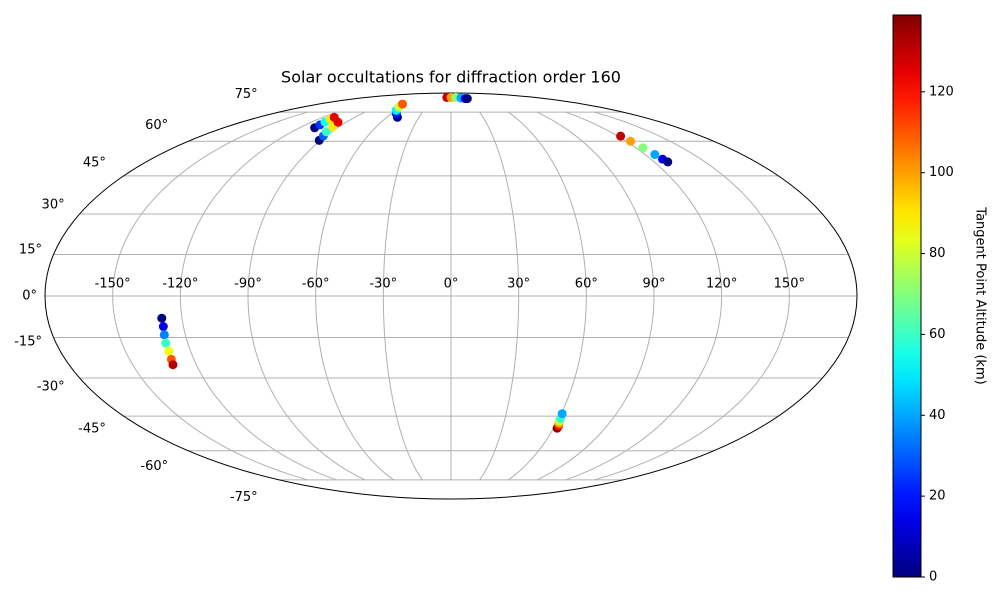  What do you see at coordinates (586, 284) in the screenshot?
I see `x-tick-label: 60°` at bounding box center [586, 284].